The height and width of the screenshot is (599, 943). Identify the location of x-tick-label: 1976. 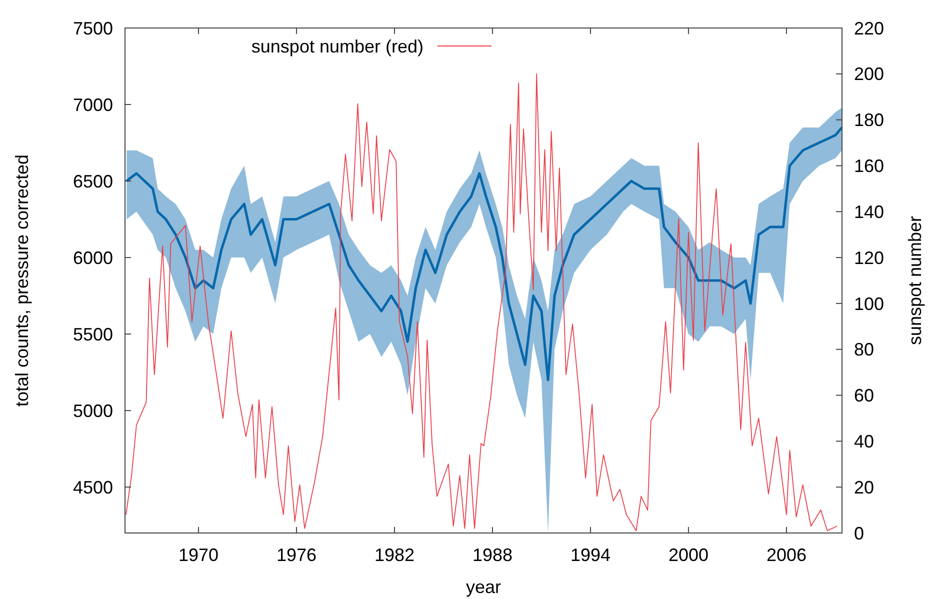
(296, 555).